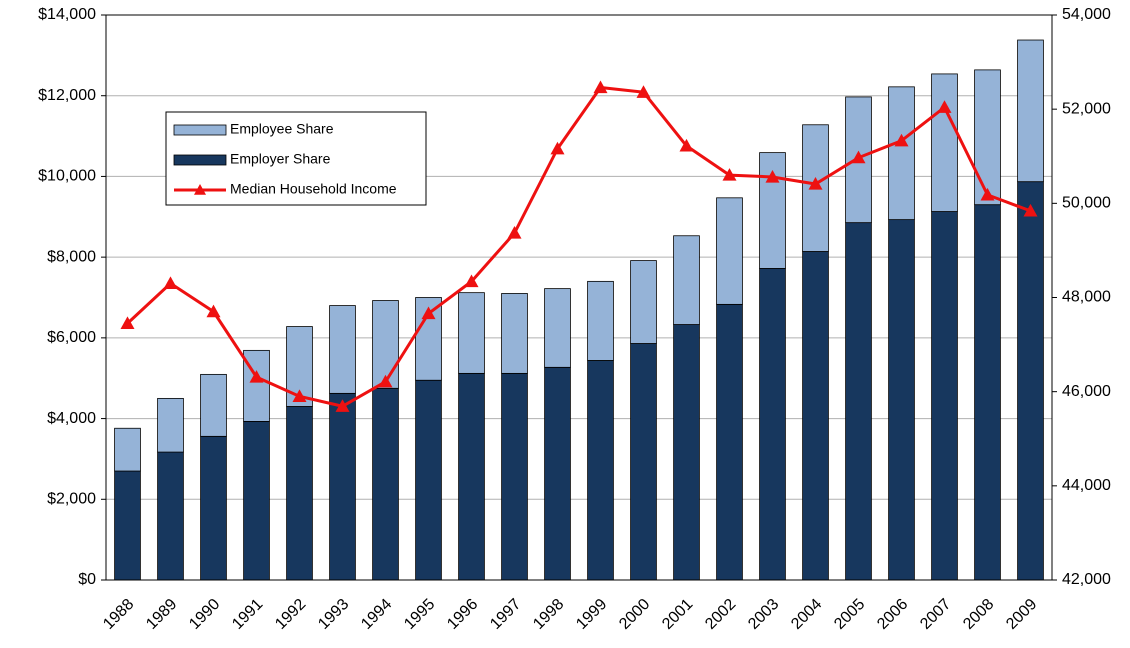  I want to click on y-tick-label: $14,000, so click(67, 14).